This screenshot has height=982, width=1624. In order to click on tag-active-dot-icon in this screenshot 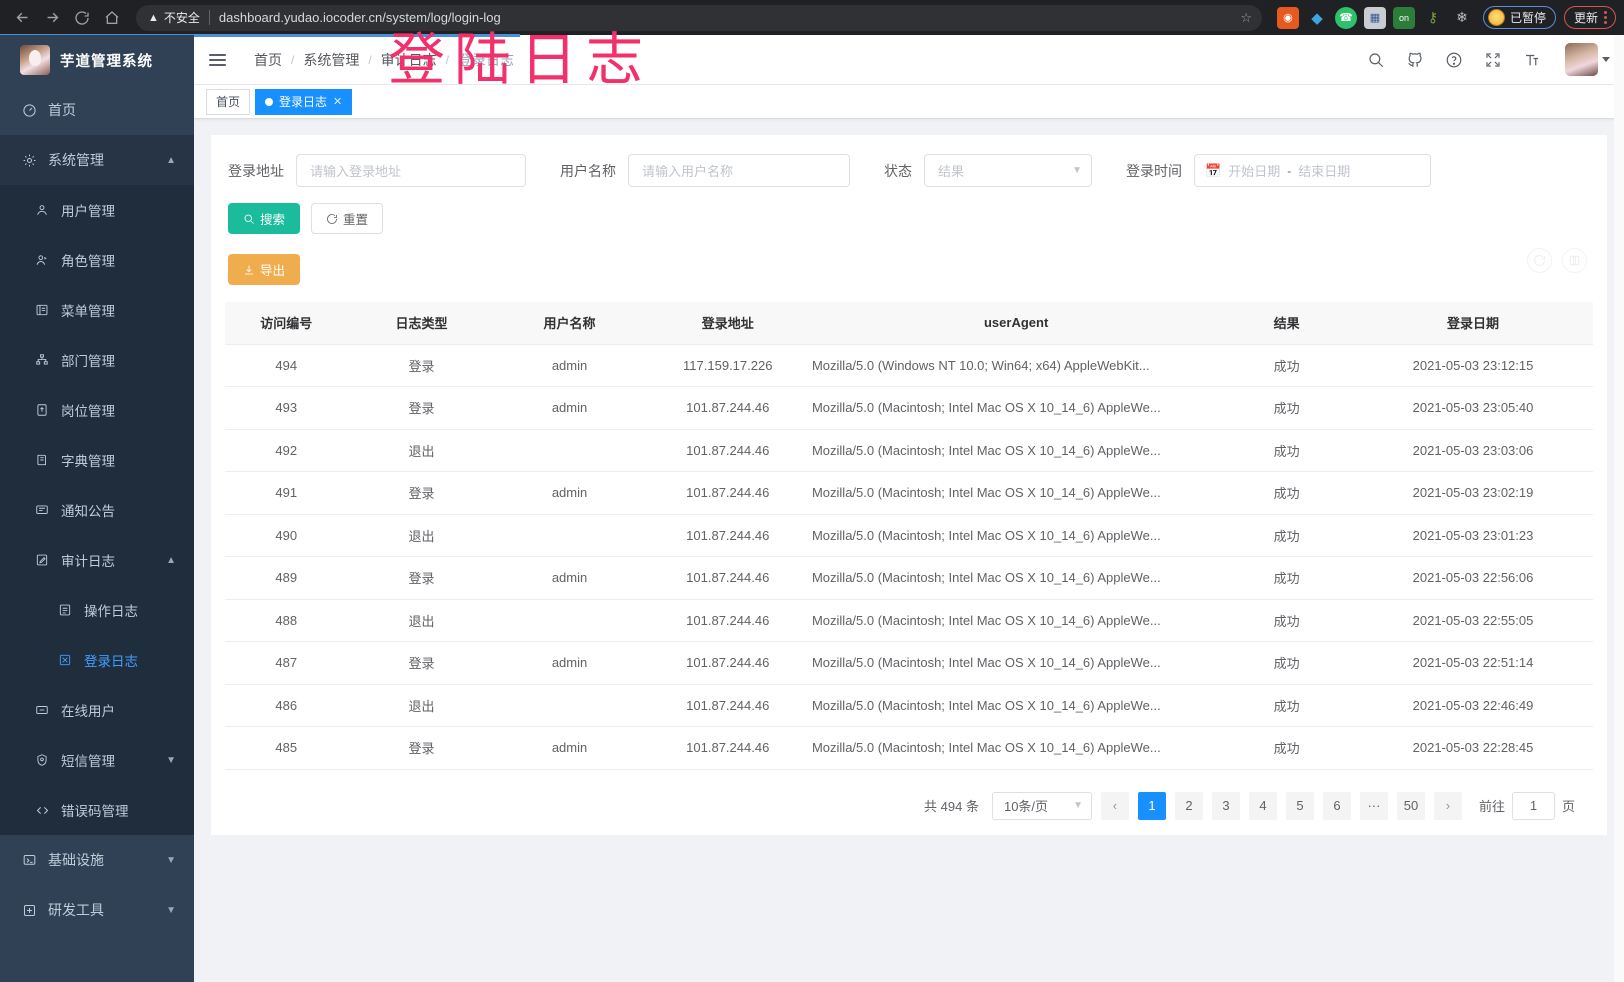, I will do `click(269, 101)`.